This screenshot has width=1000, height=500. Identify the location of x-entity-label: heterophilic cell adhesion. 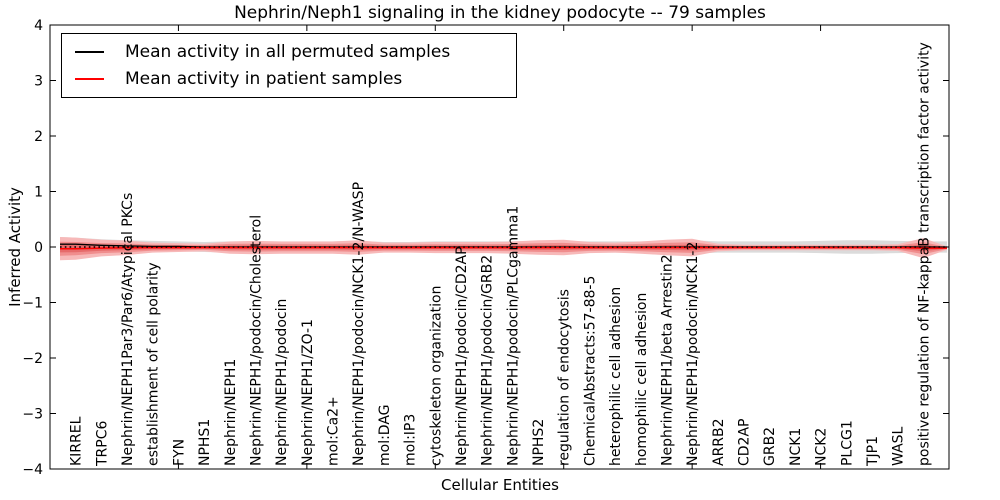
(616, 376).